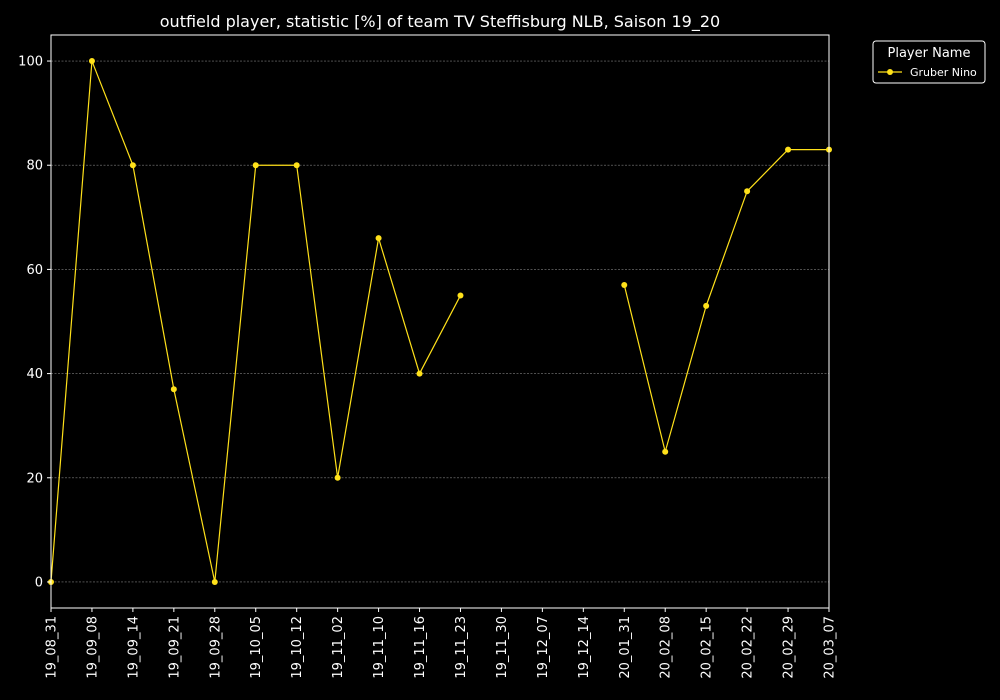  I want to click on series-line-gruber-nino, so click(726, 301).